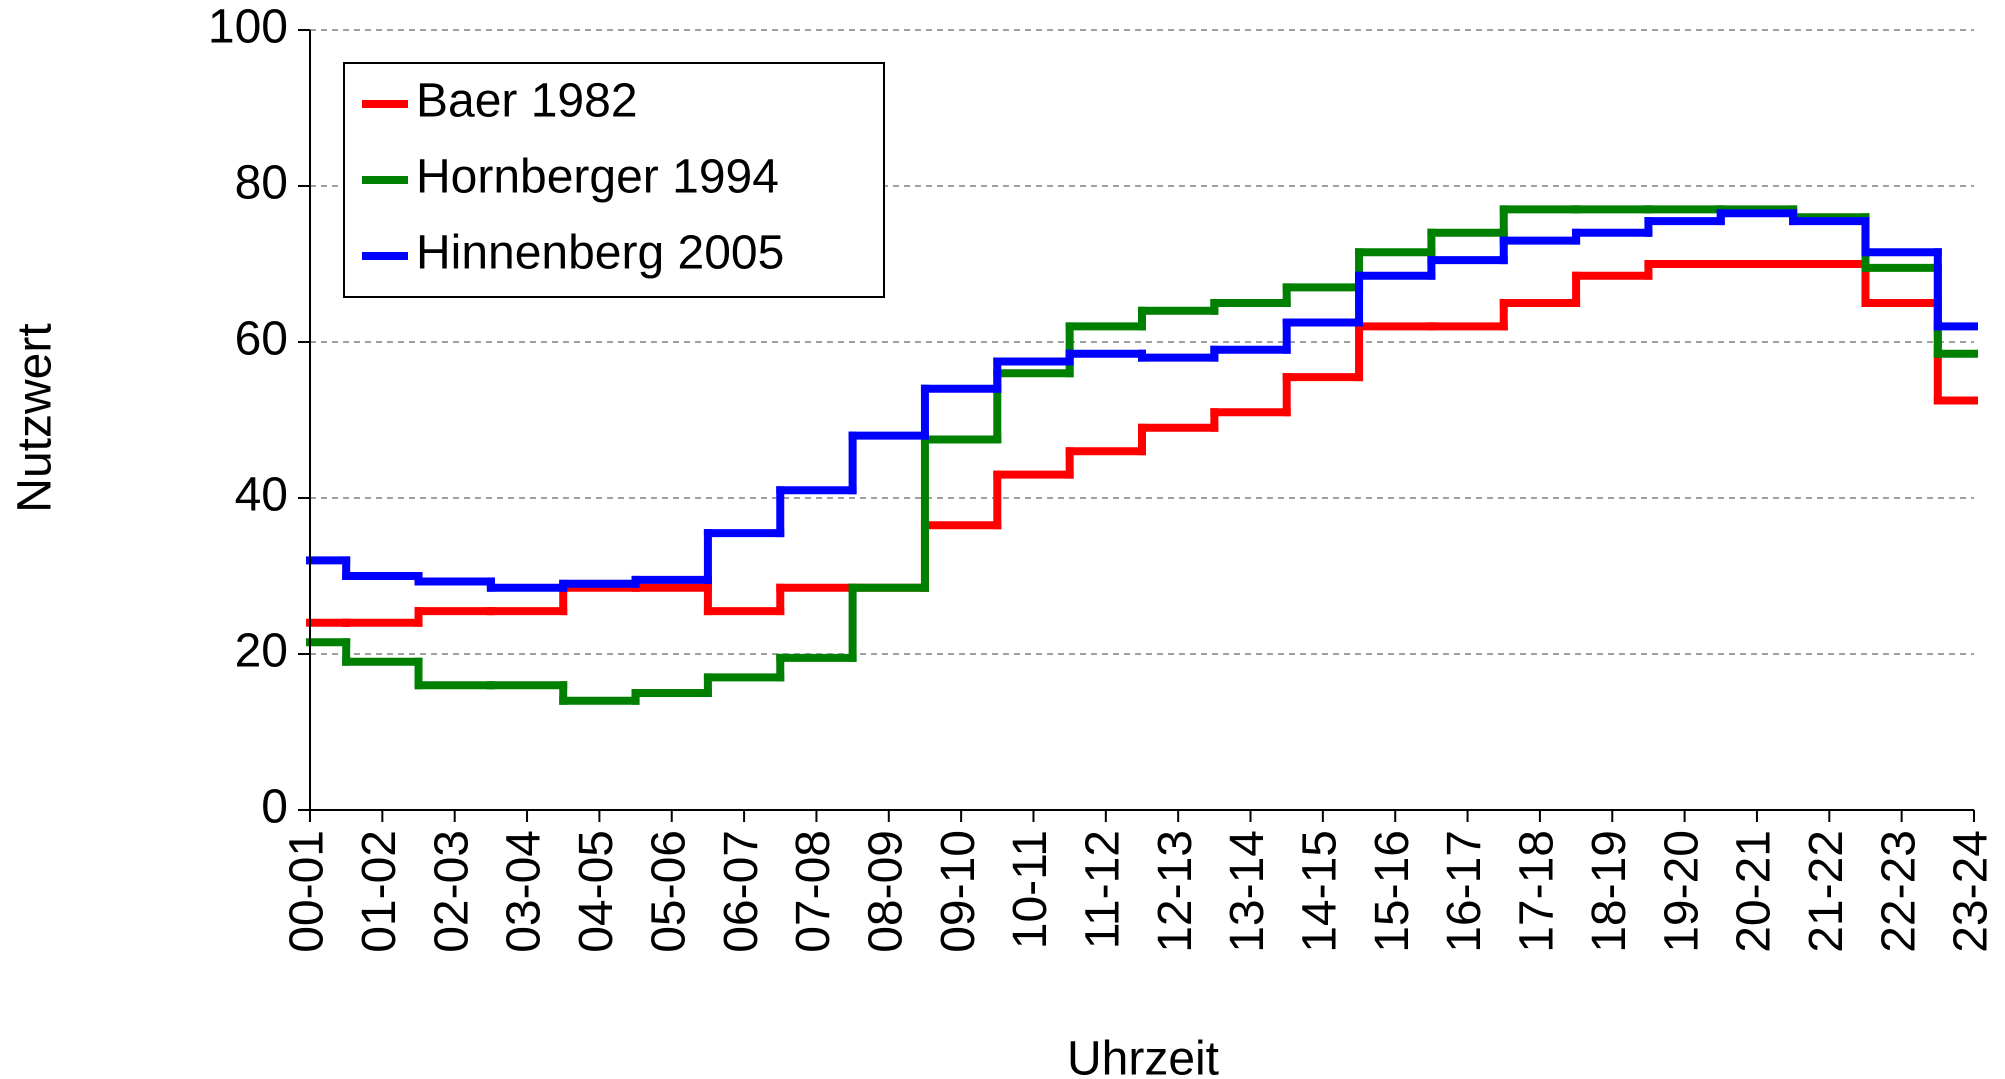 The height and width of the screenshot is (1079, 2005). What do you see at coordinates (1392, 891) in the screenshot?
I see `x-tick-label: 15-16` at bounding box center [1392, 891].